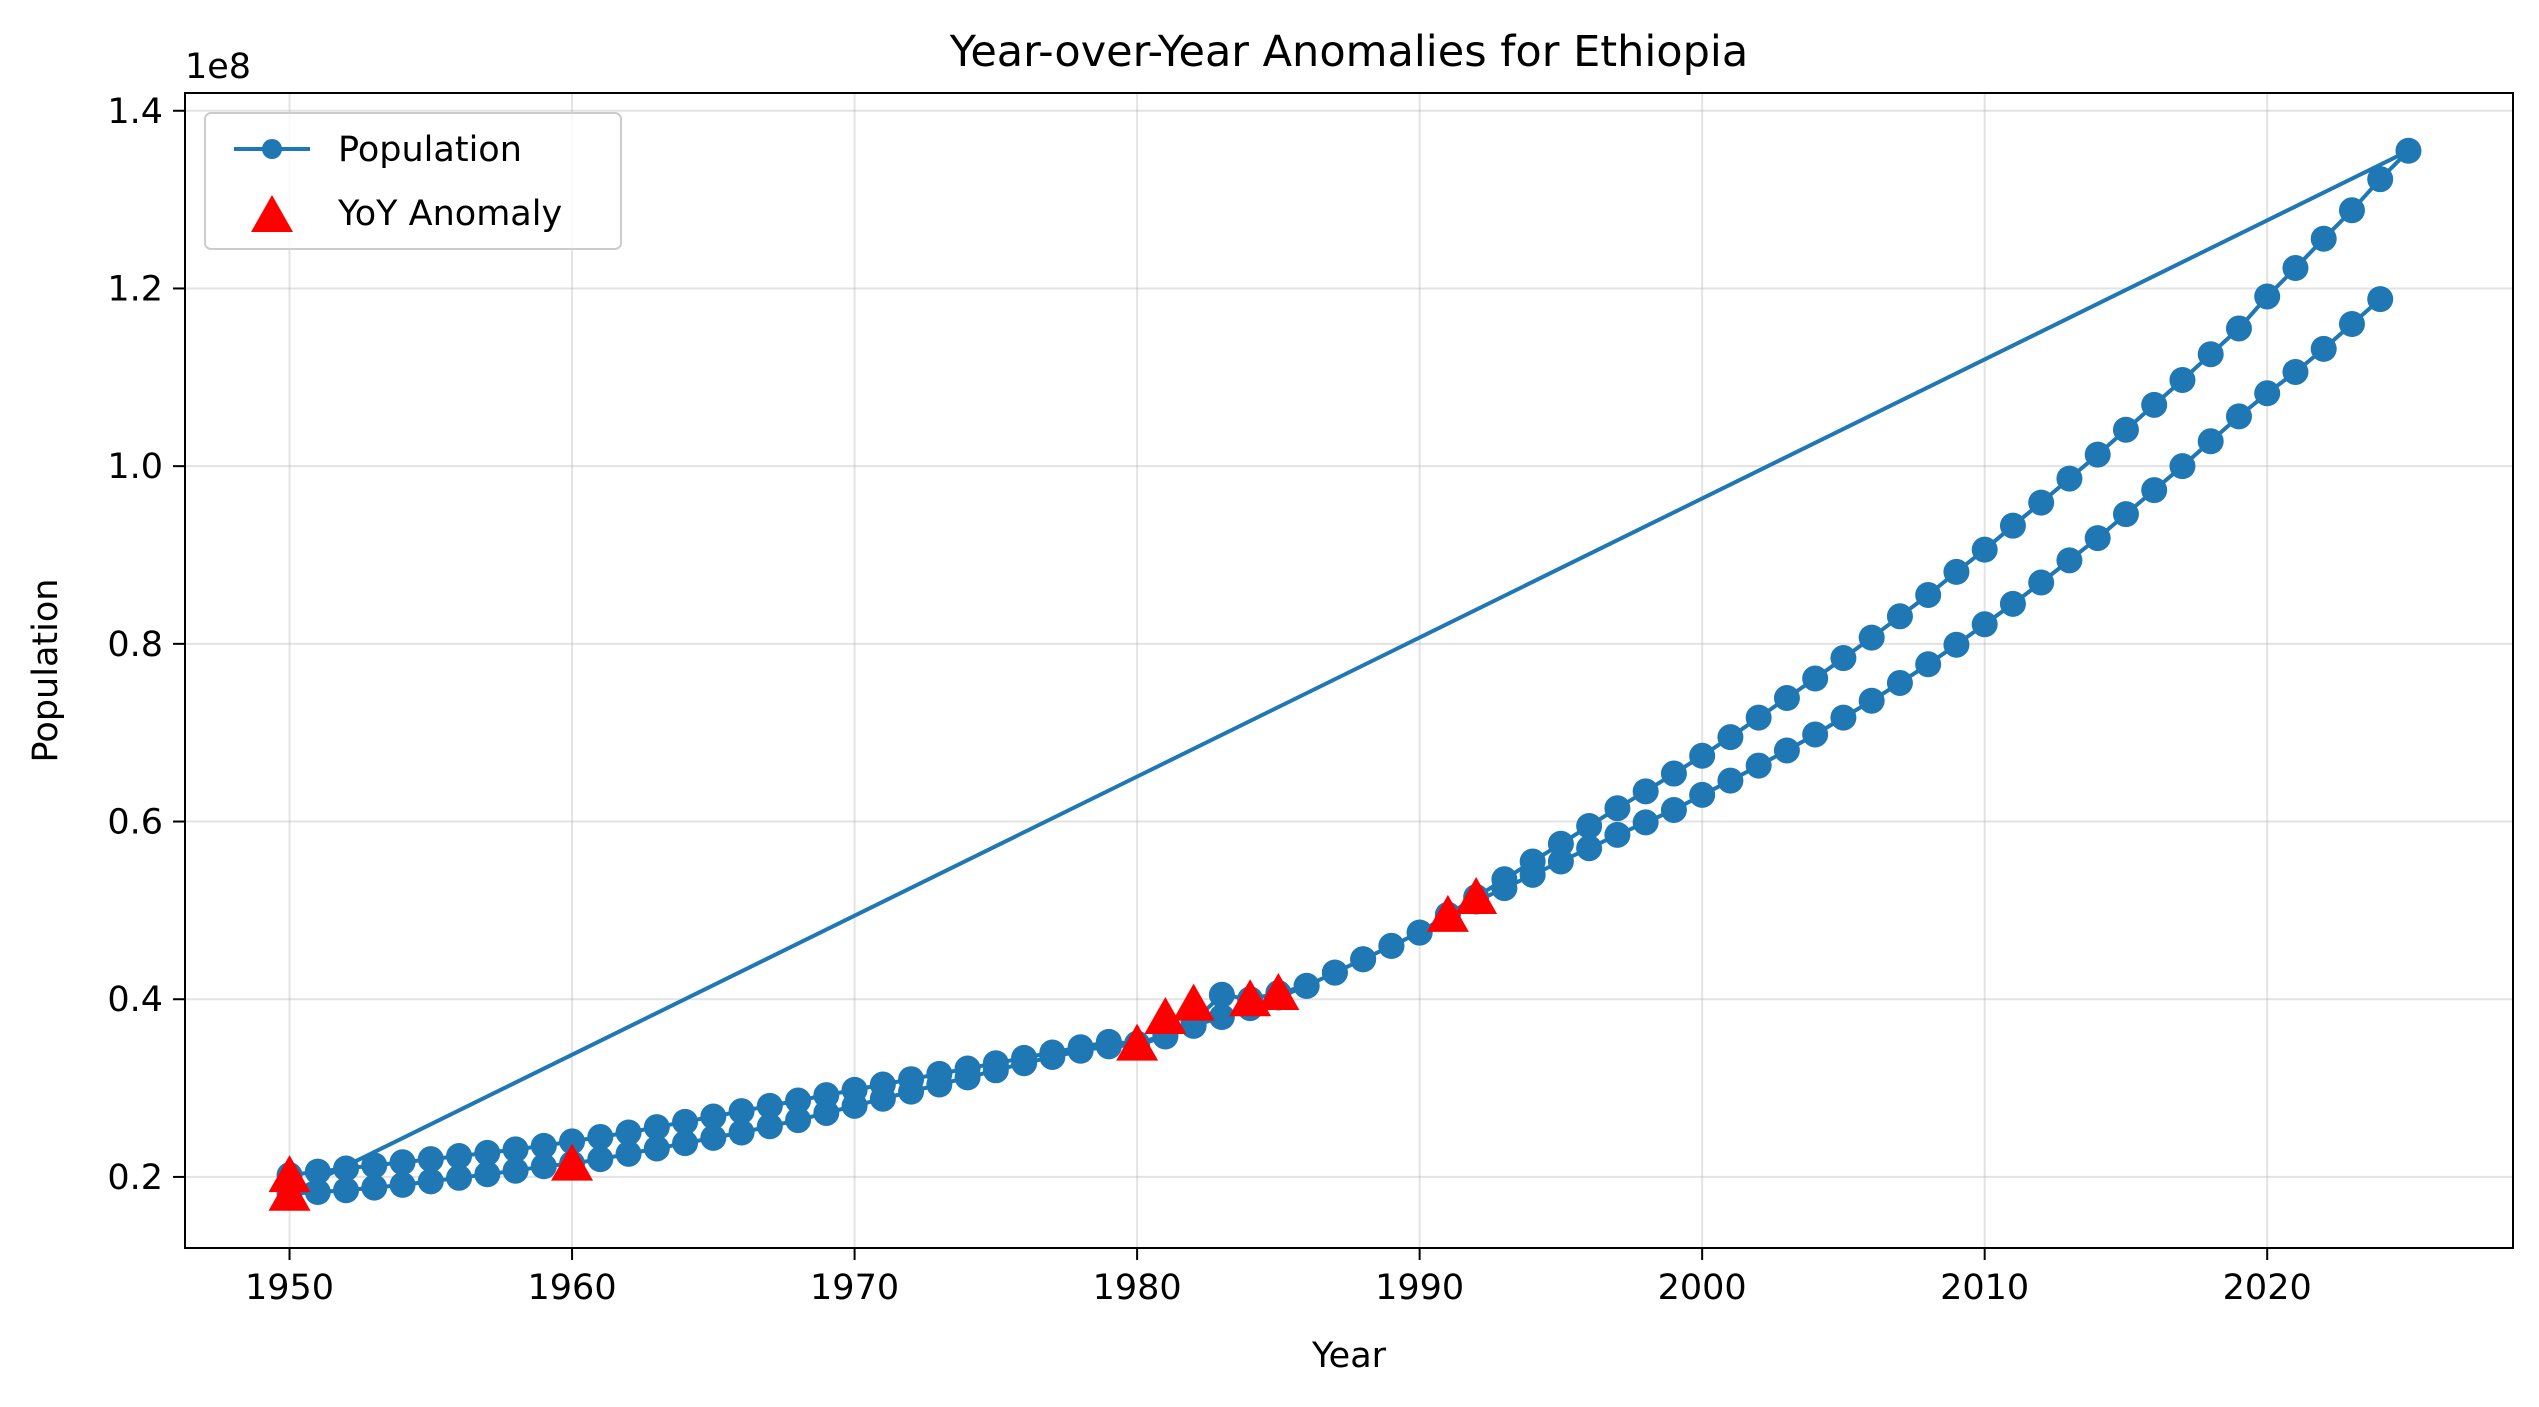 The width and height of the screenshot is (2539, 1407). I want to click on legend-label-anomaly: YoY Anomaly, so click(449, 214).